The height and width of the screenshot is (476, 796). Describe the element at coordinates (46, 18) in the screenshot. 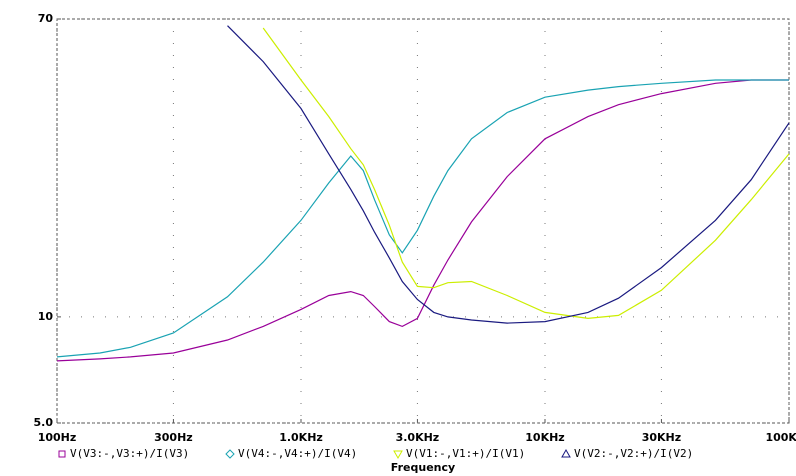

I see `y-tick-label: 70` at that location.